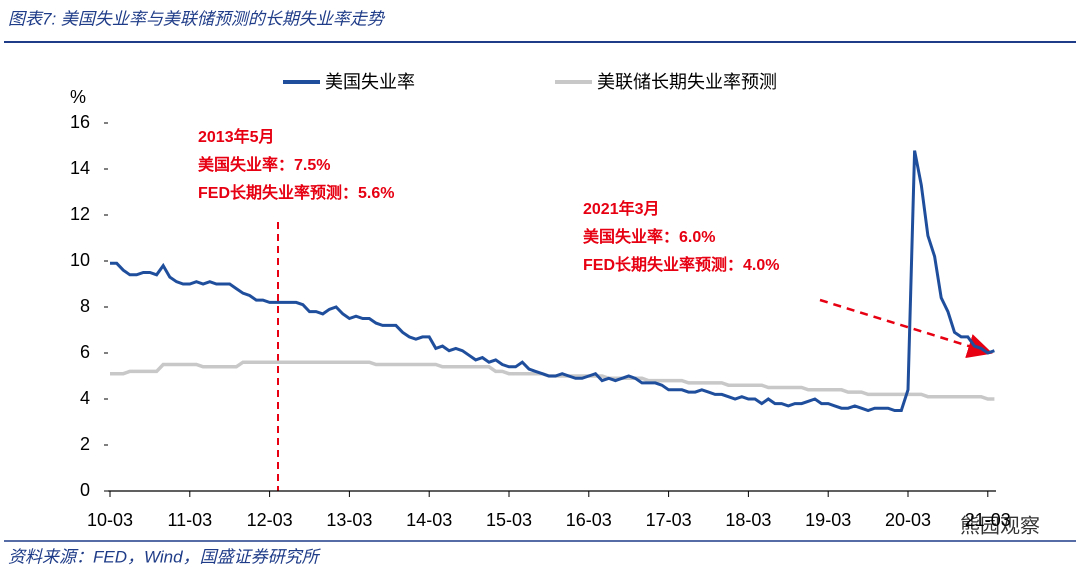 Image resolution: width=1080 pixels, height=577 pixels. What do you see at coordinates (85, 490) in the screenshot?
I see `y-tick-label: 0` at bounding box center [85, 490].